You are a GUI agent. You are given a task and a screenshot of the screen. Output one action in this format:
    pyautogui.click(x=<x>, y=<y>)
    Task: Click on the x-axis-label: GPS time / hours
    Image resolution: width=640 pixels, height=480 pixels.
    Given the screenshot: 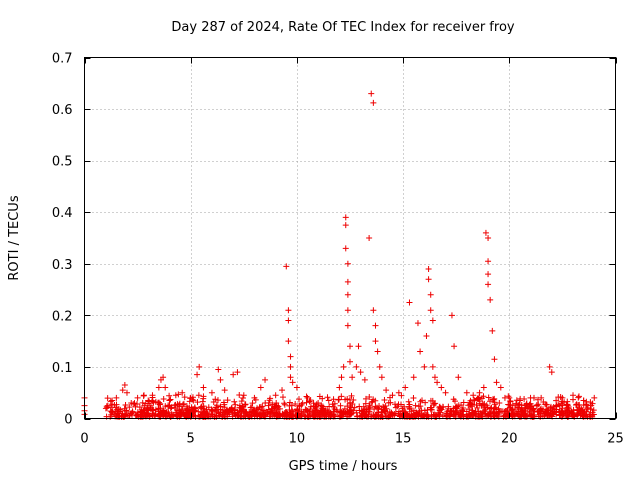 What is the action you would take?
    pyautogui.click(x=343, y=466)
    